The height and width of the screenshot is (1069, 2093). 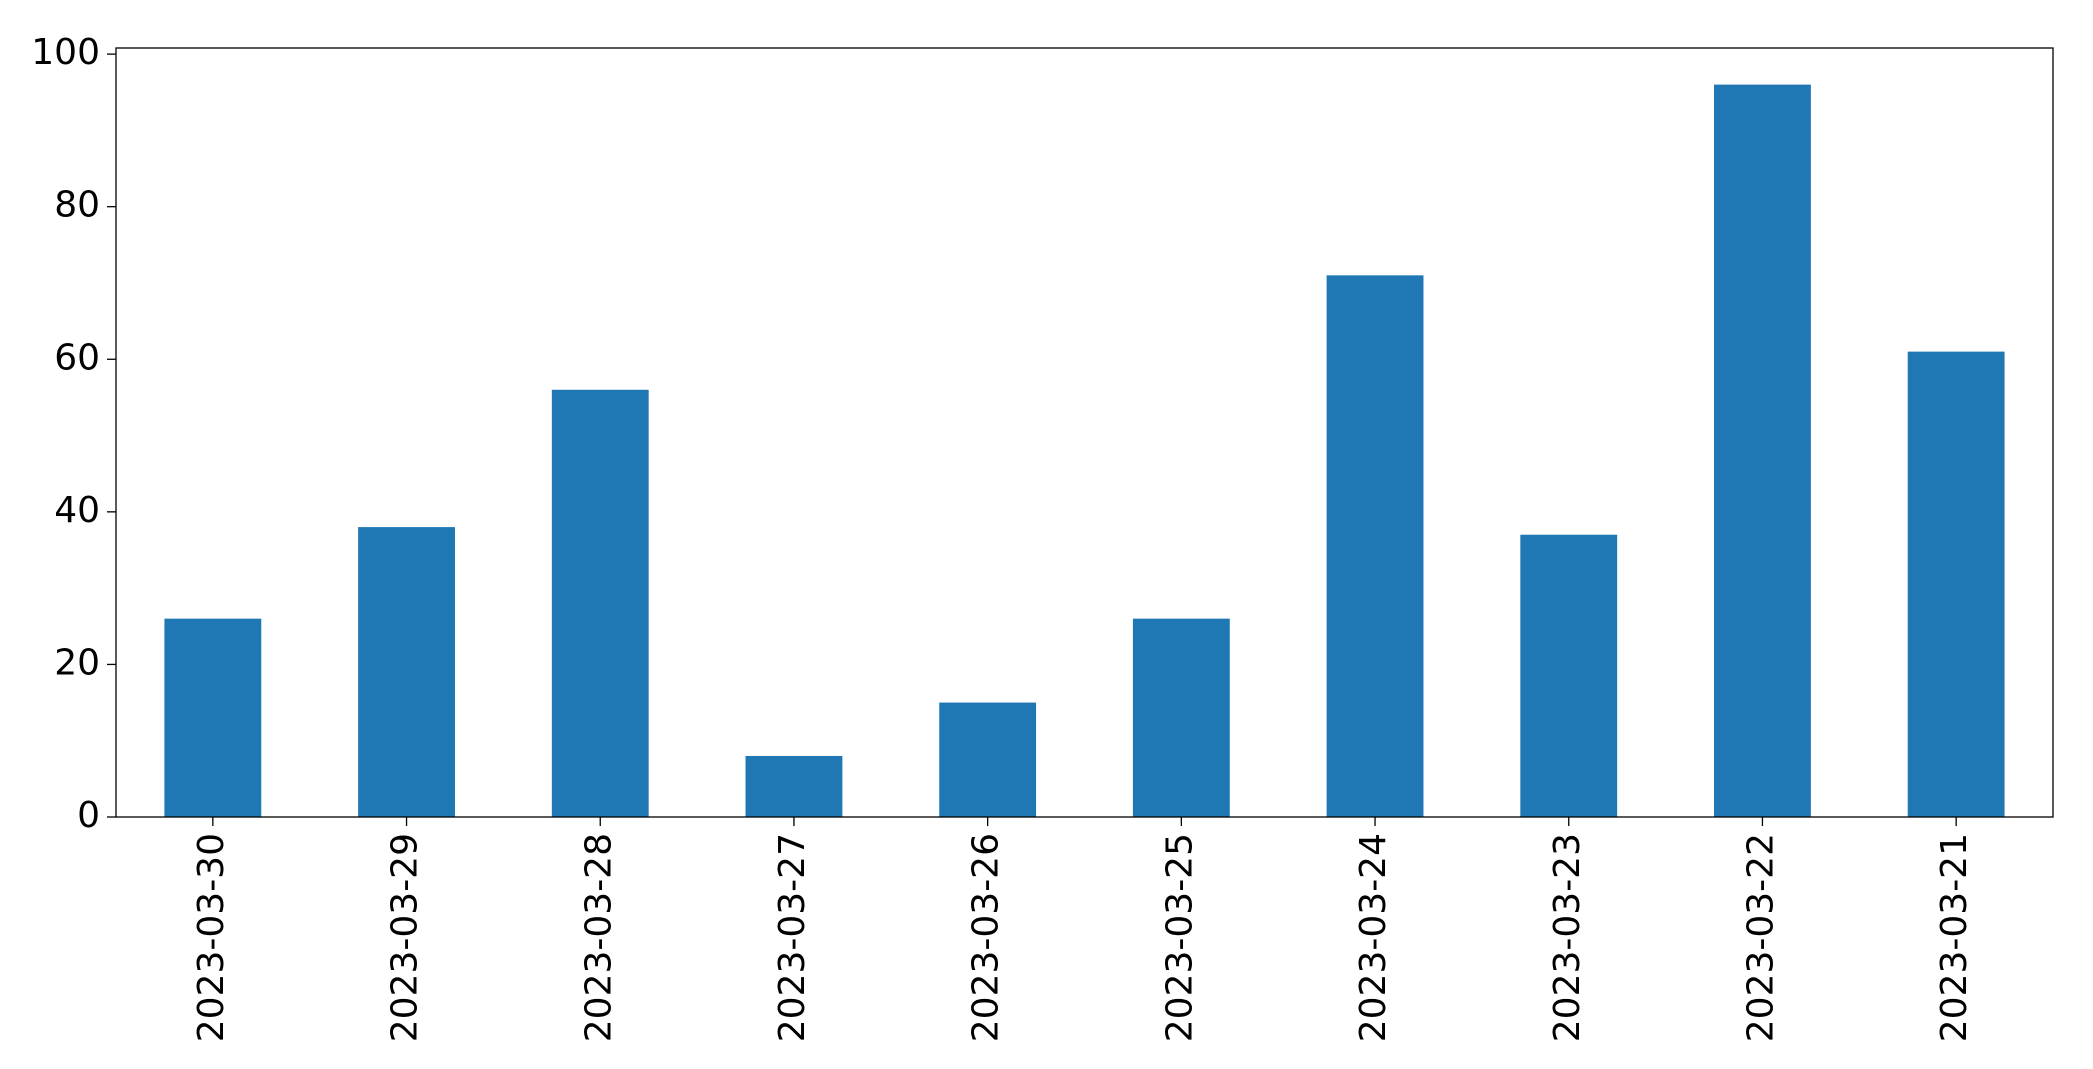 What do you see at coordinates (1567, 937) in the screenshot?
I see `x-tick-label: 2023-03-23` at bounding box center [1567, 937].